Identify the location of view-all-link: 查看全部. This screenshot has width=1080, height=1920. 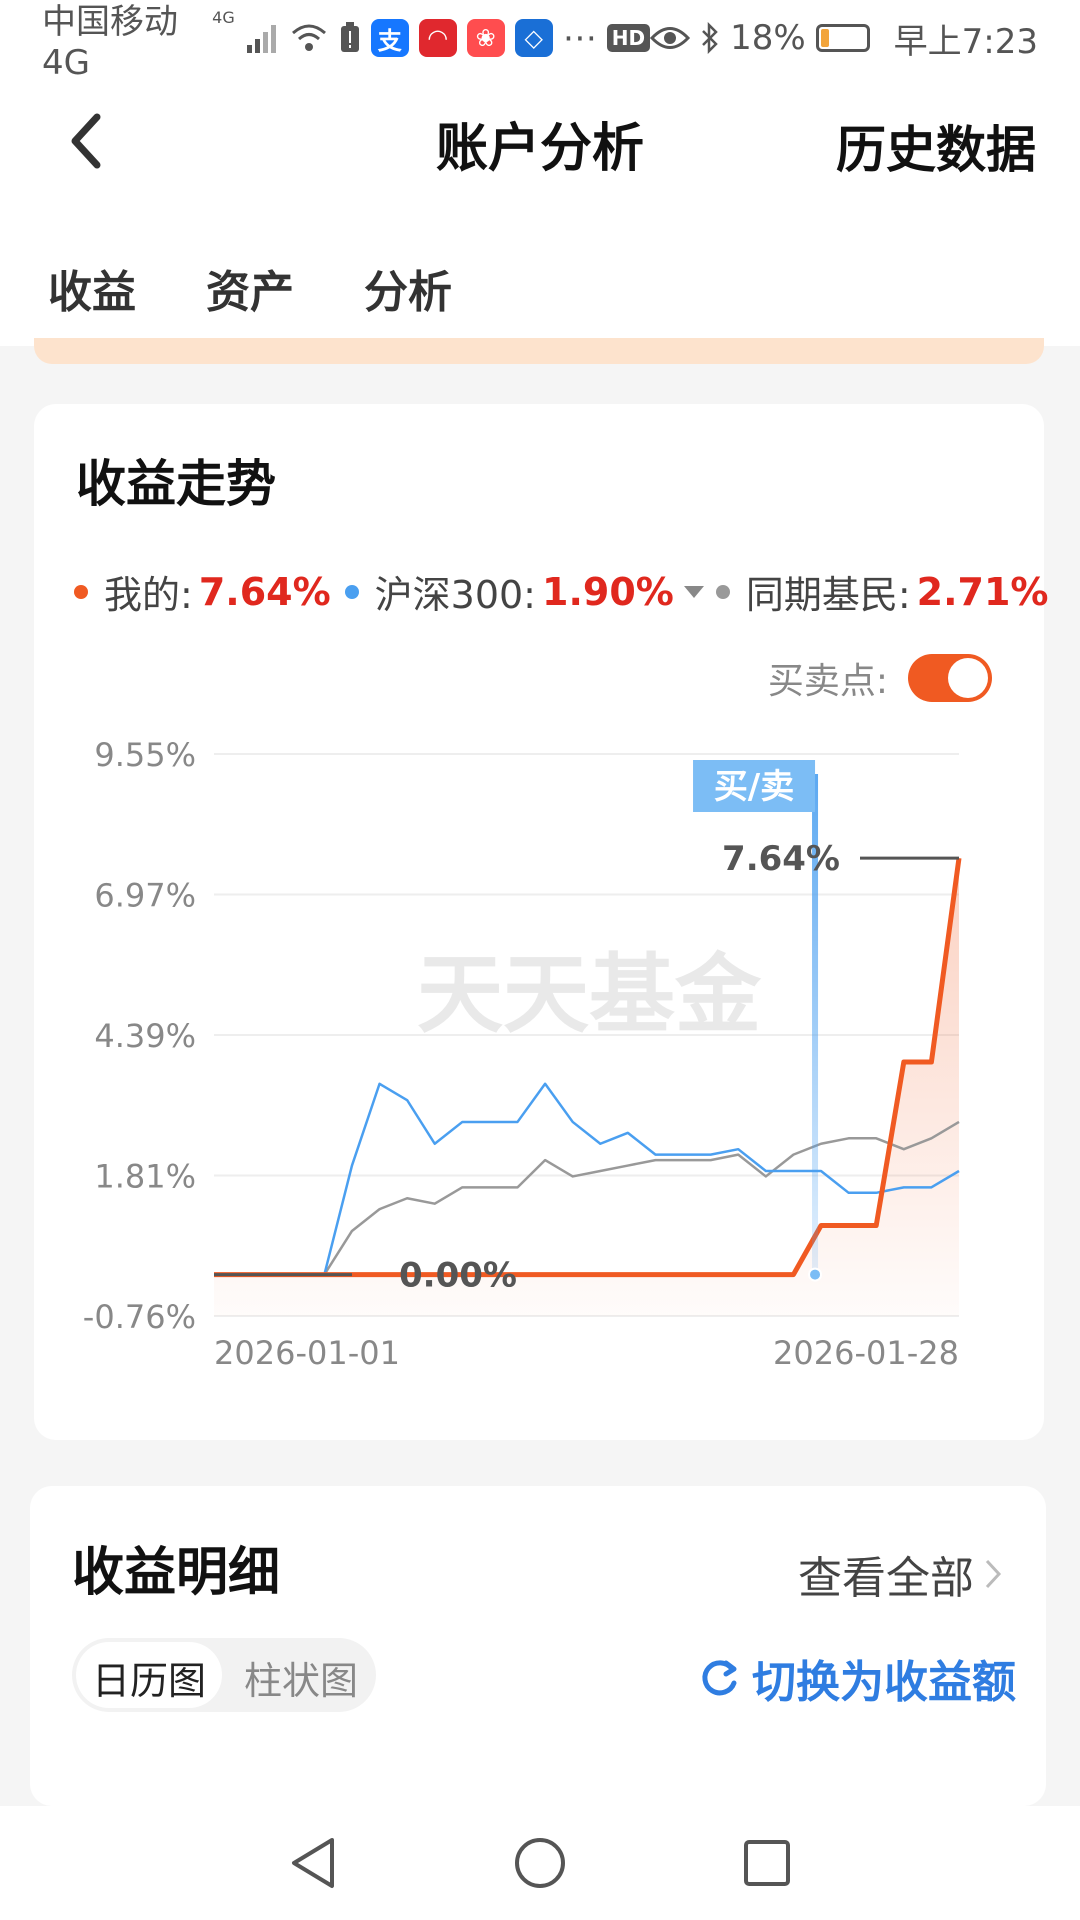
(900, 1574).